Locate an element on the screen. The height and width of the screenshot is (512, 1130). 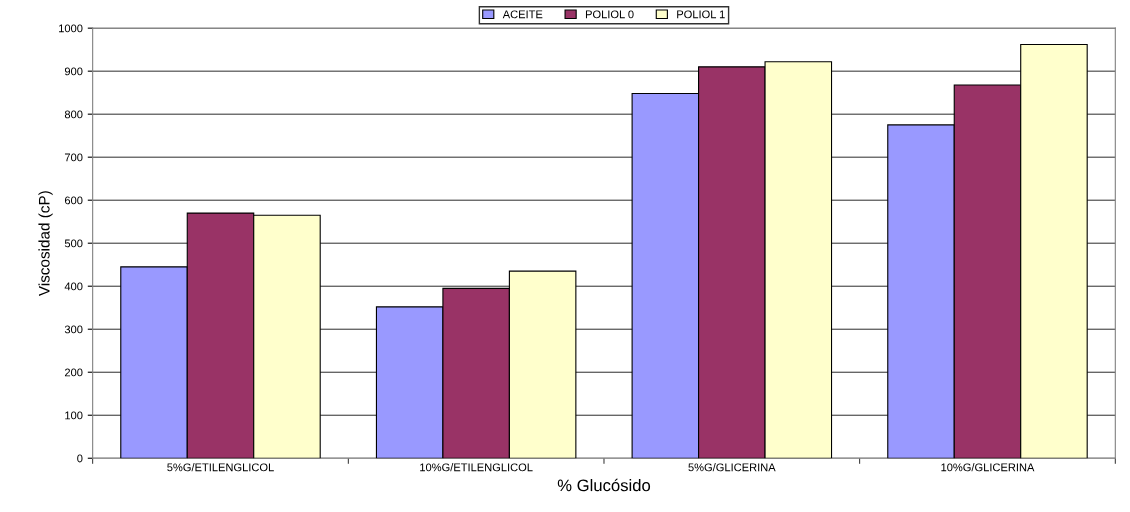
legend-label: POLIOL 1 is located at coordinates (701, 14).